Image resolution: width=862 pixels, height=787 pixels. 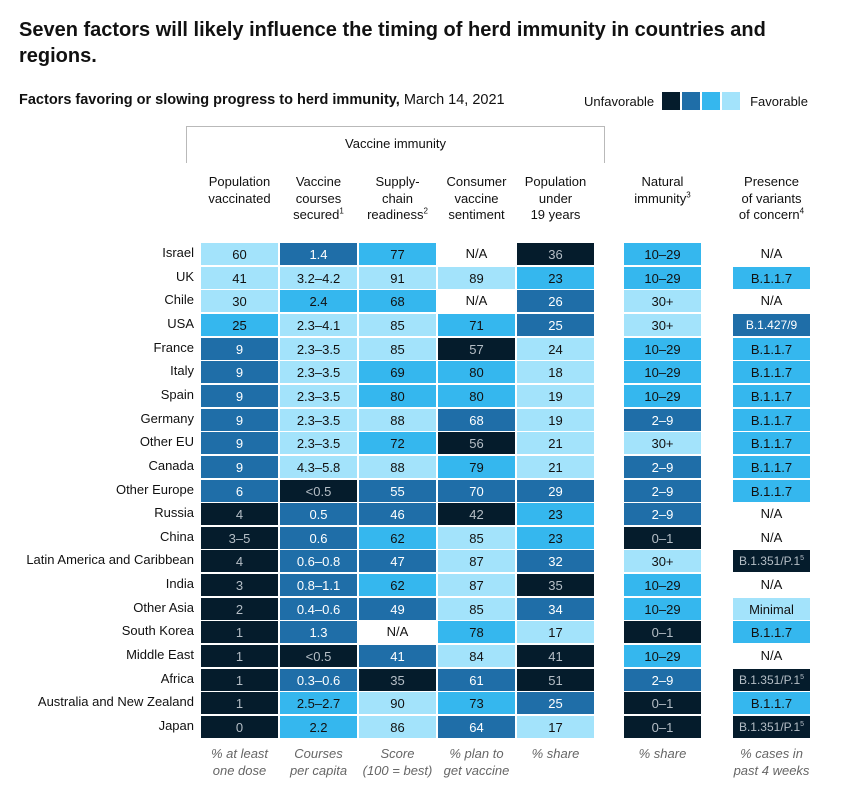 What do you see at coordinates (476, 703) in the screenshot?
I see `table-cell: 73` at bounding box center [476, 703].